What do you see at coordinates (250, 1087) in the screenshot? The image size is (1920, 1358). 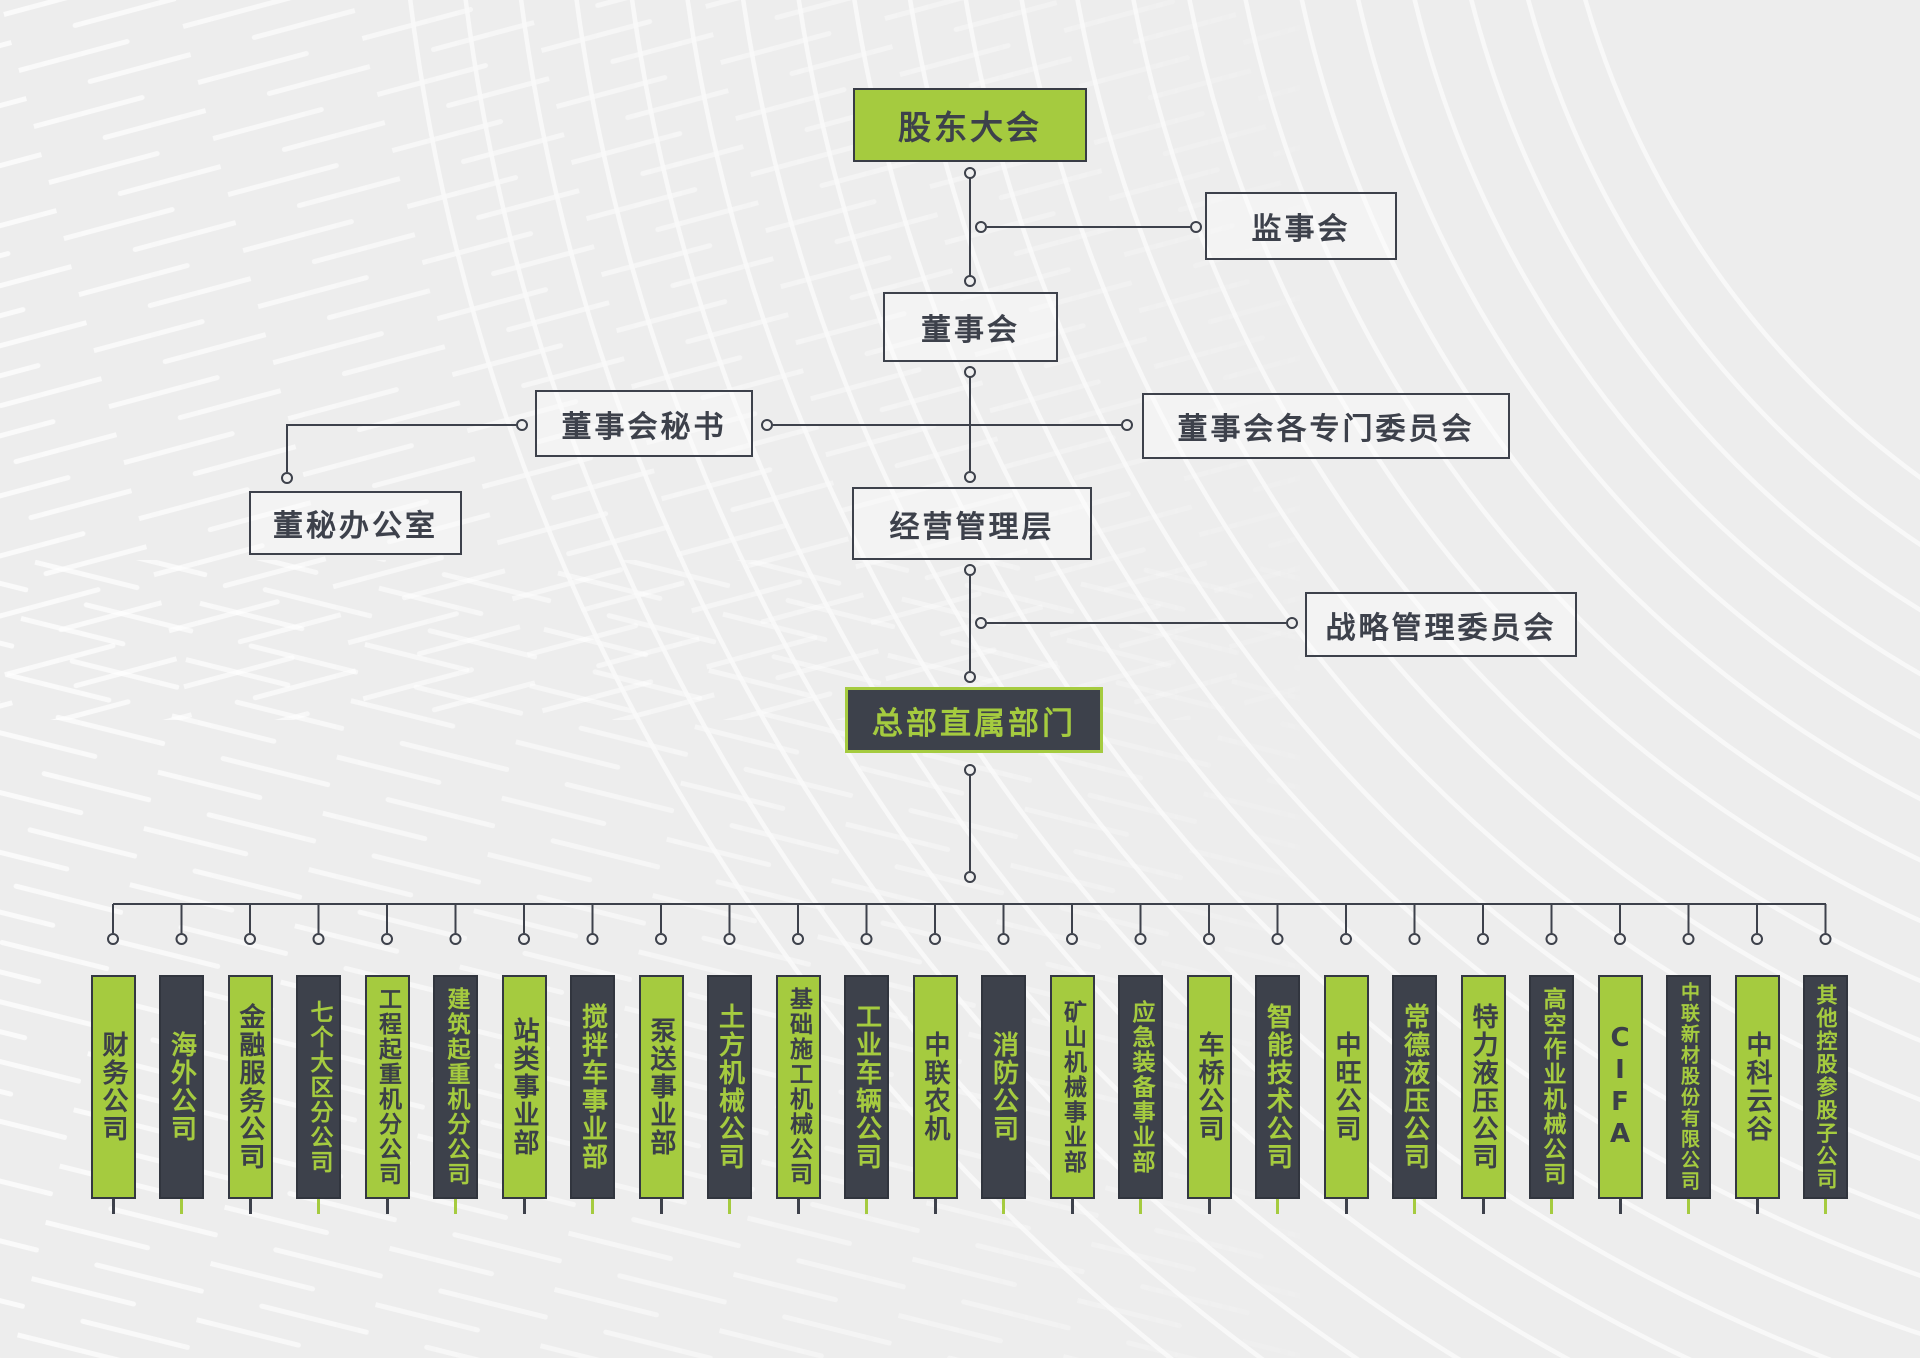 I see `subsidiary-box: 金融服务公司` at bounding box center [250, 1087].